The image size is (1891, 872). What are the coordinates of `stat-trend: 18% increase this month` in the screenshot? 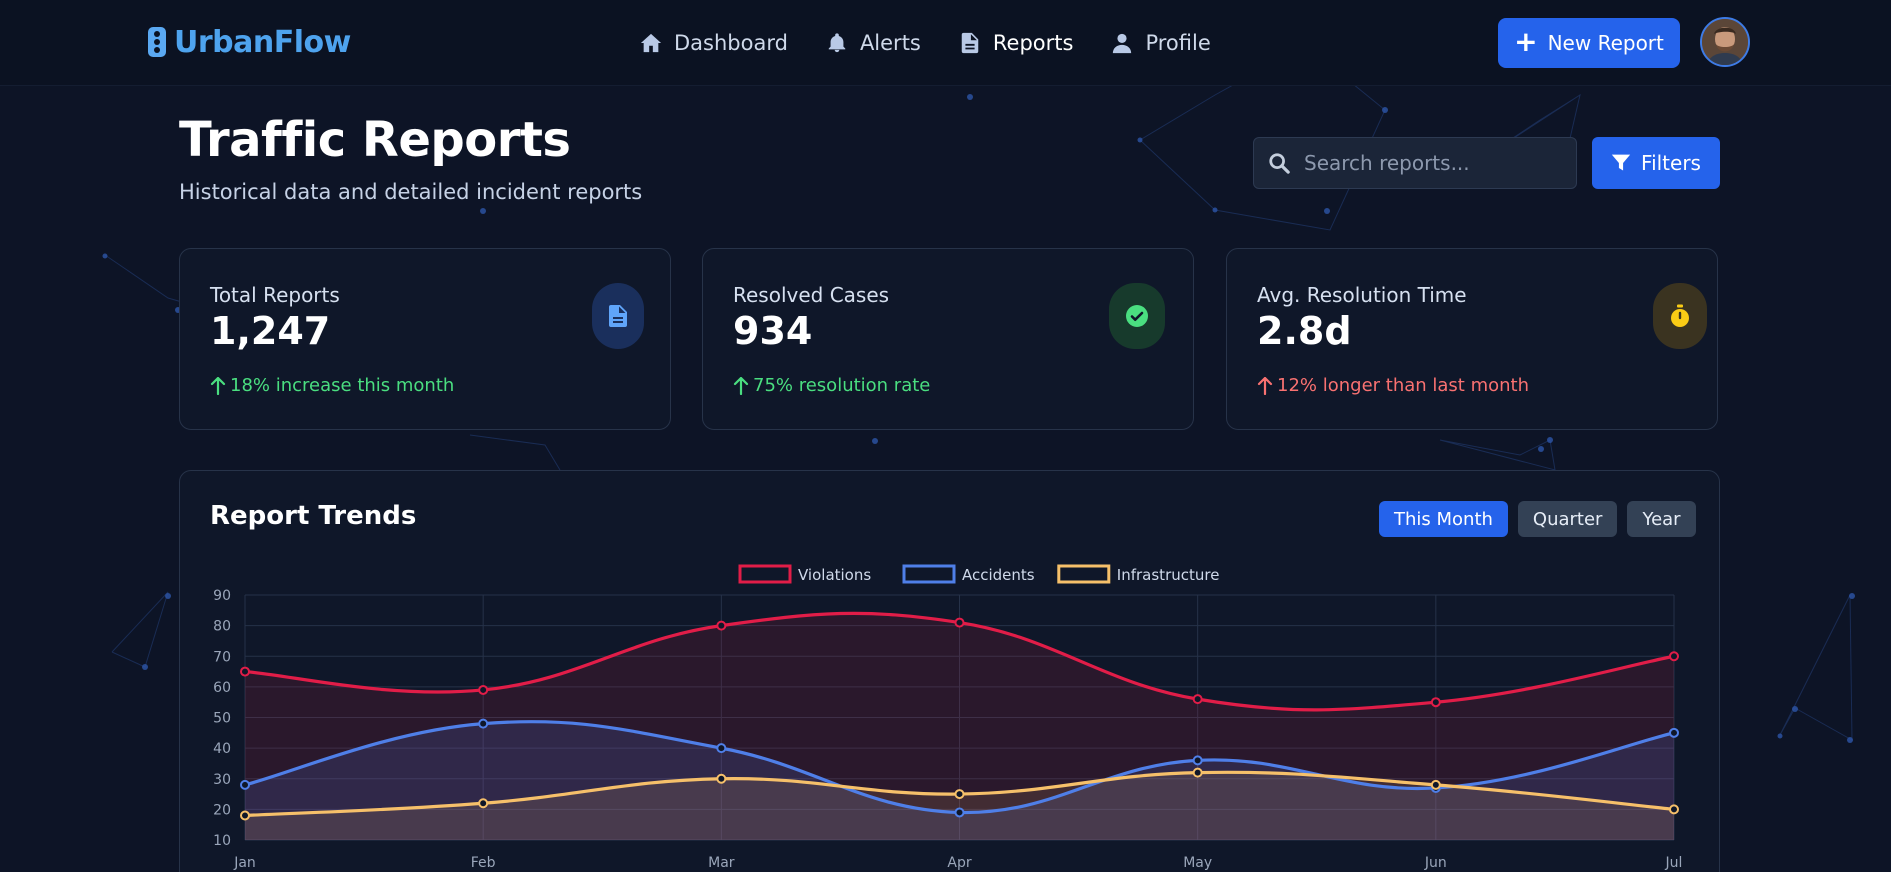 It's located at (332, 385).